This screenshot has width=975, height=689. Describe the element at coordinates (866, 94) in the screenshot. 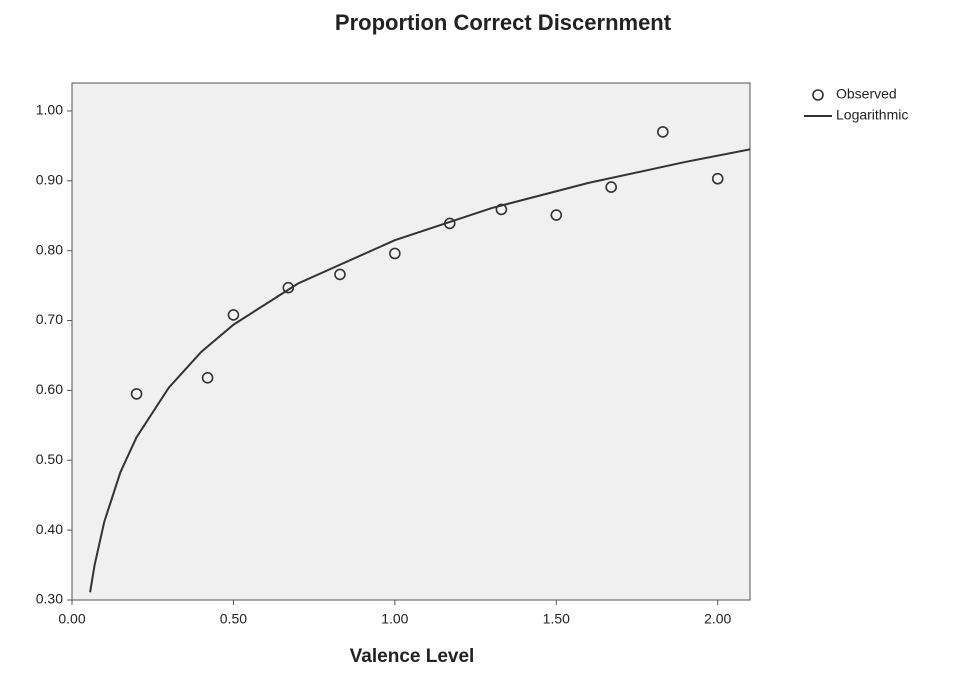

I see `legend-label: Observed` at that location.